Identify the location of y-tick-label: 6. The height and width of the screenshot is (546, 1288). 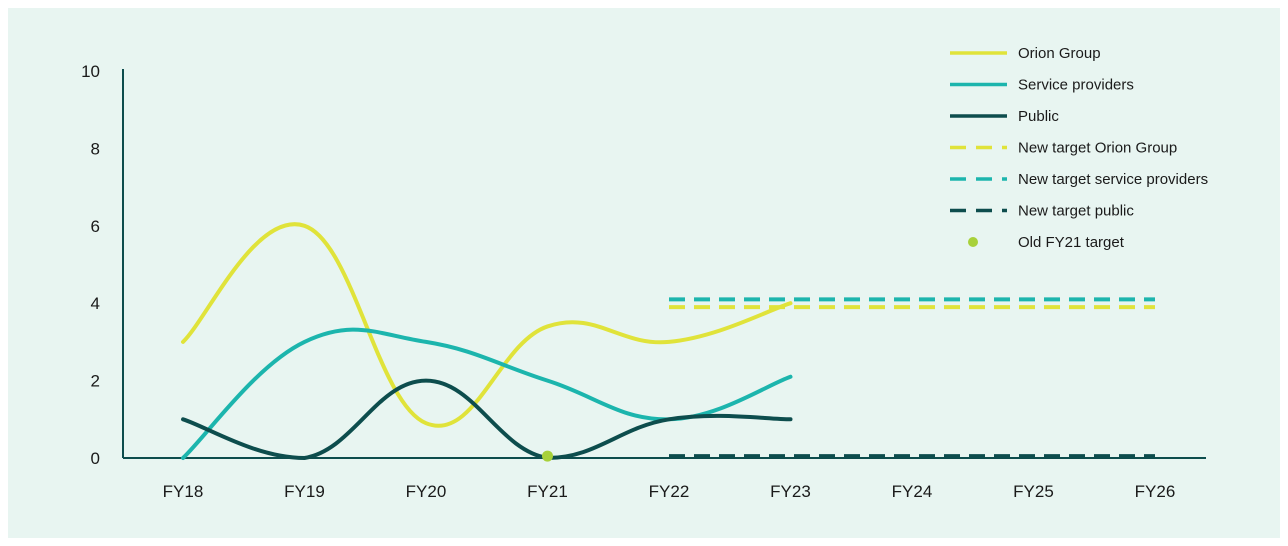
(95, 226).